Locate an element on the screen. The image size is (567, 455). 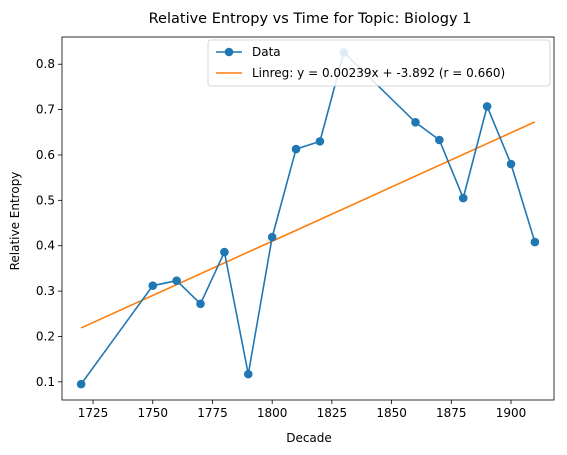
x-tick-label: 1800 is located at coordinates (272, 413).